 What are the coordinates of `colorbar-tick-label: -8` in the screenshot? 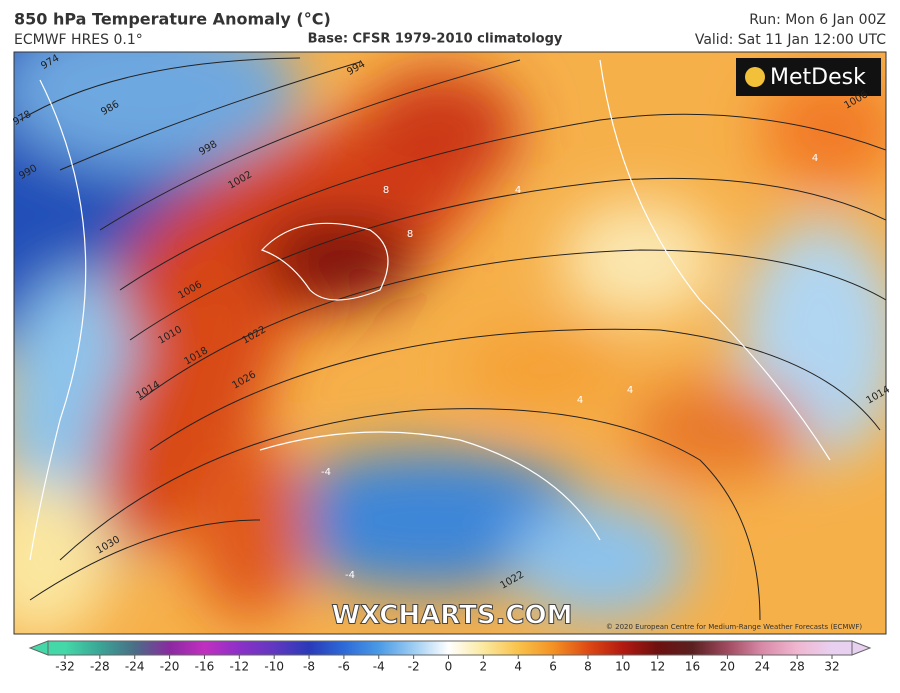 It's located at (309, 667).